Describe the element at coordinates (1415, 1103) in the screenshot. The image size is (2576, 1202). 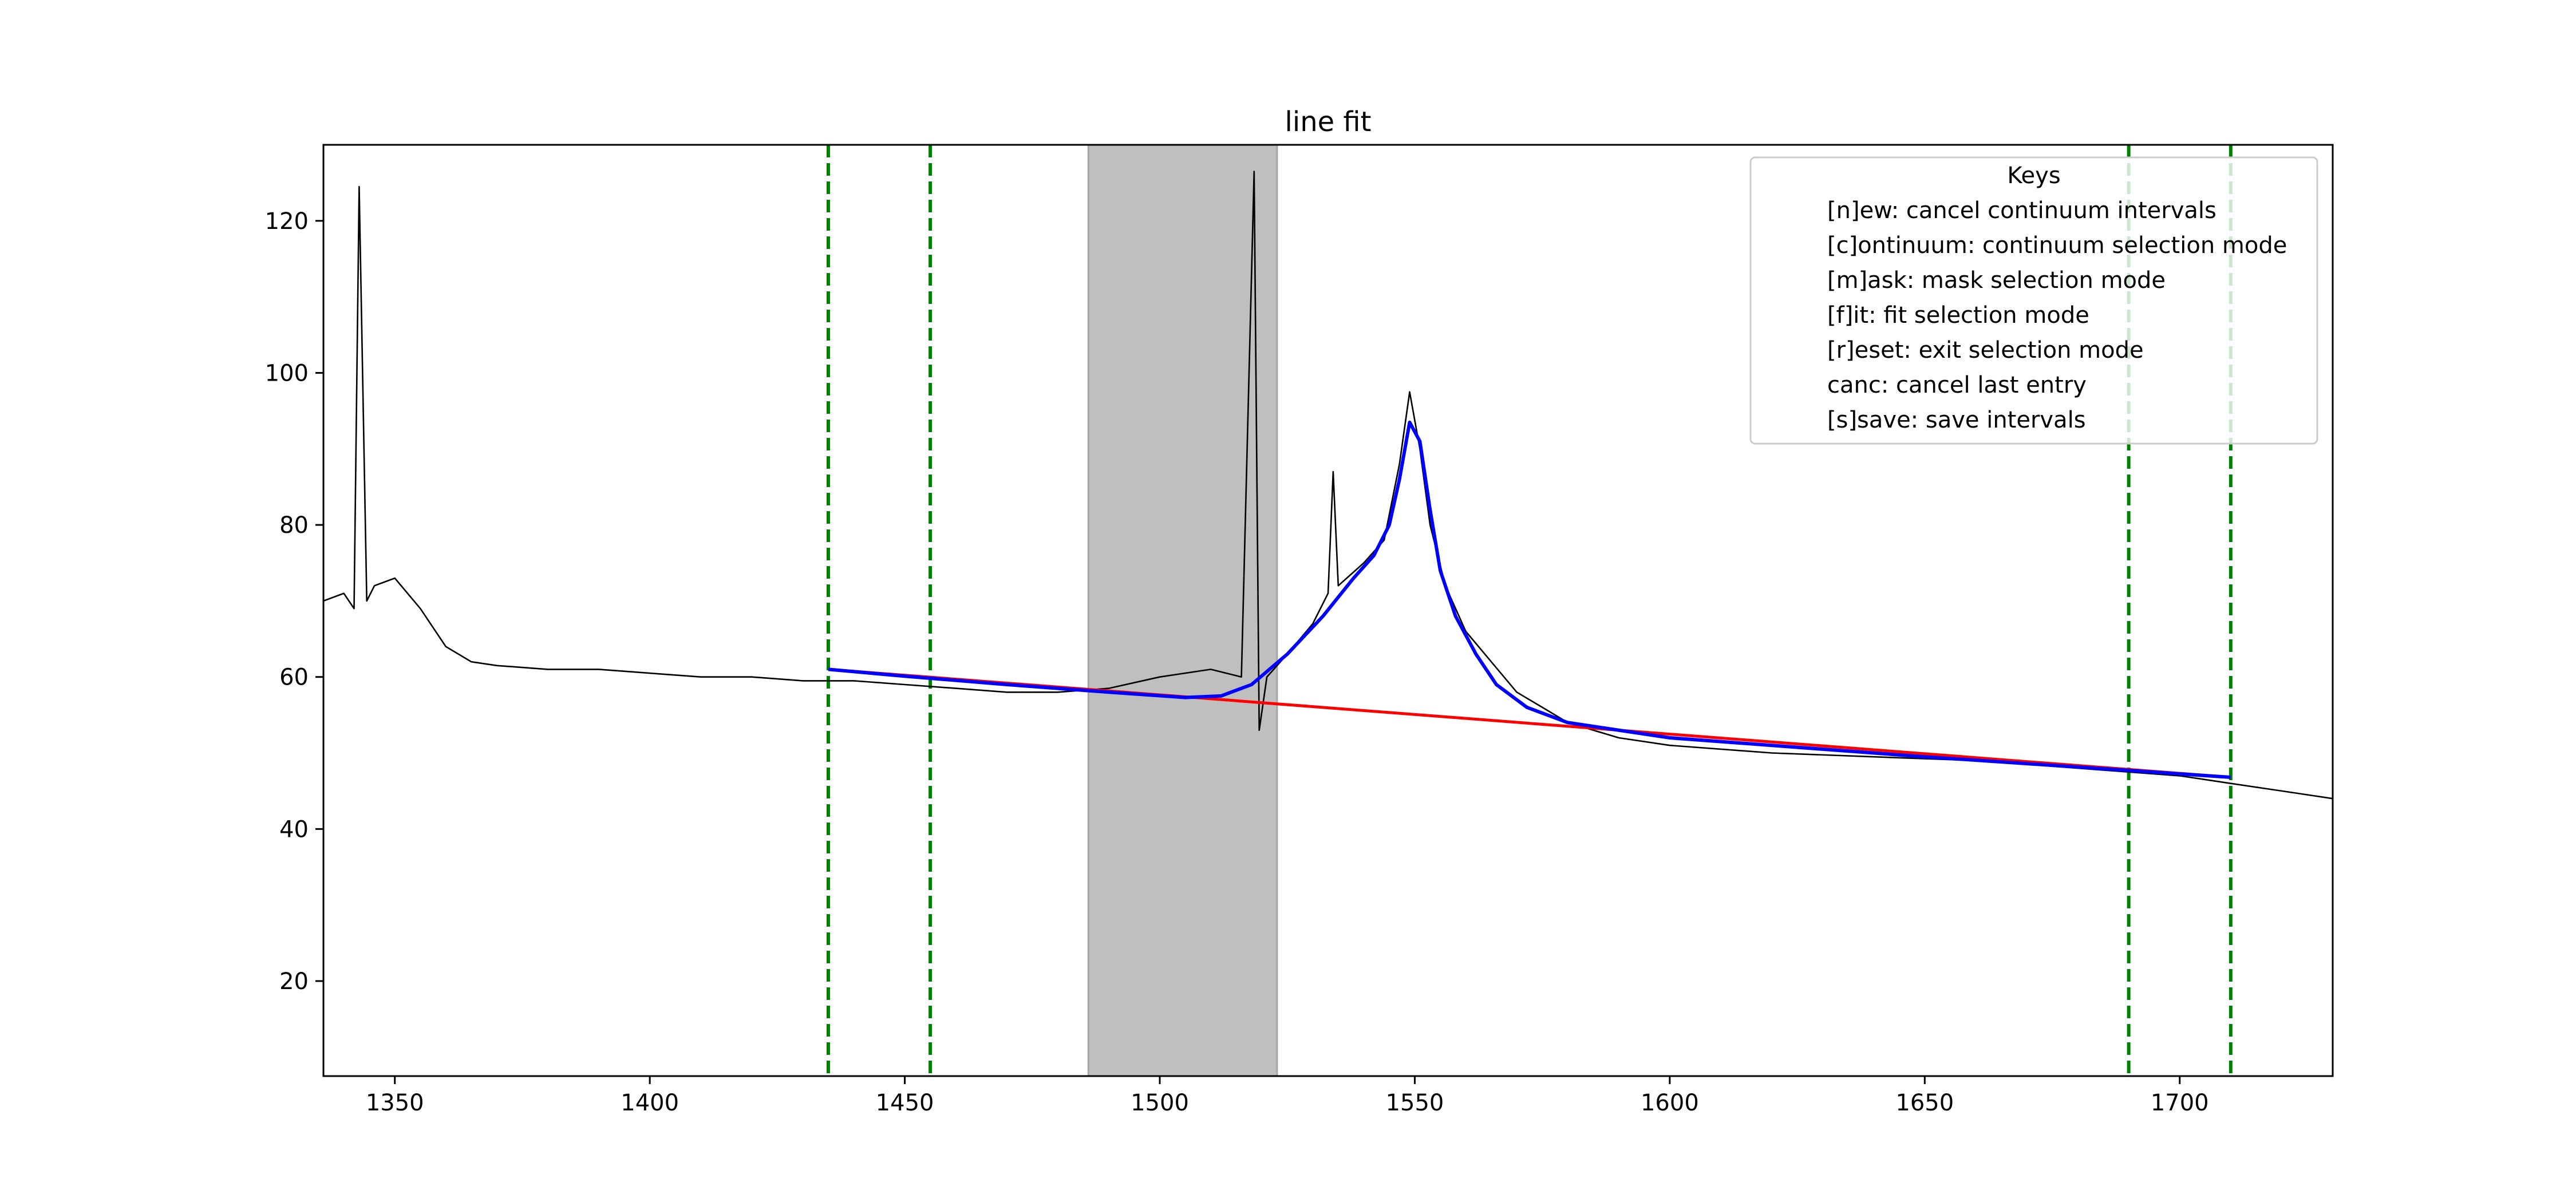
I see `x-tick-label: 1550` at that location.